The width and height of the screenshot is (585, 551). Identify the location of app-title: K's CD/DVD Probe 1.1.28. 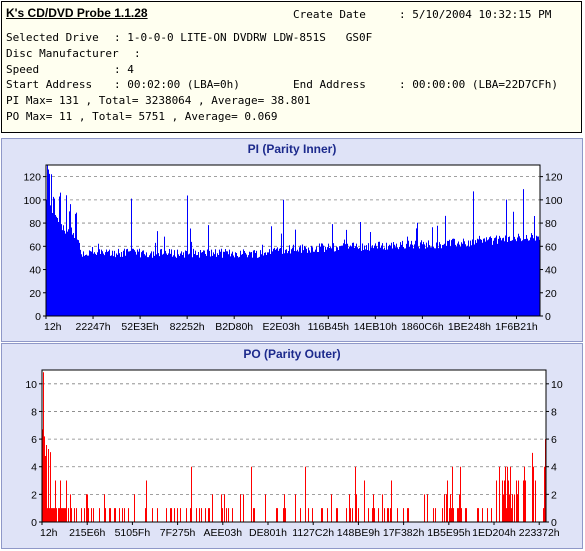
(77, 13).